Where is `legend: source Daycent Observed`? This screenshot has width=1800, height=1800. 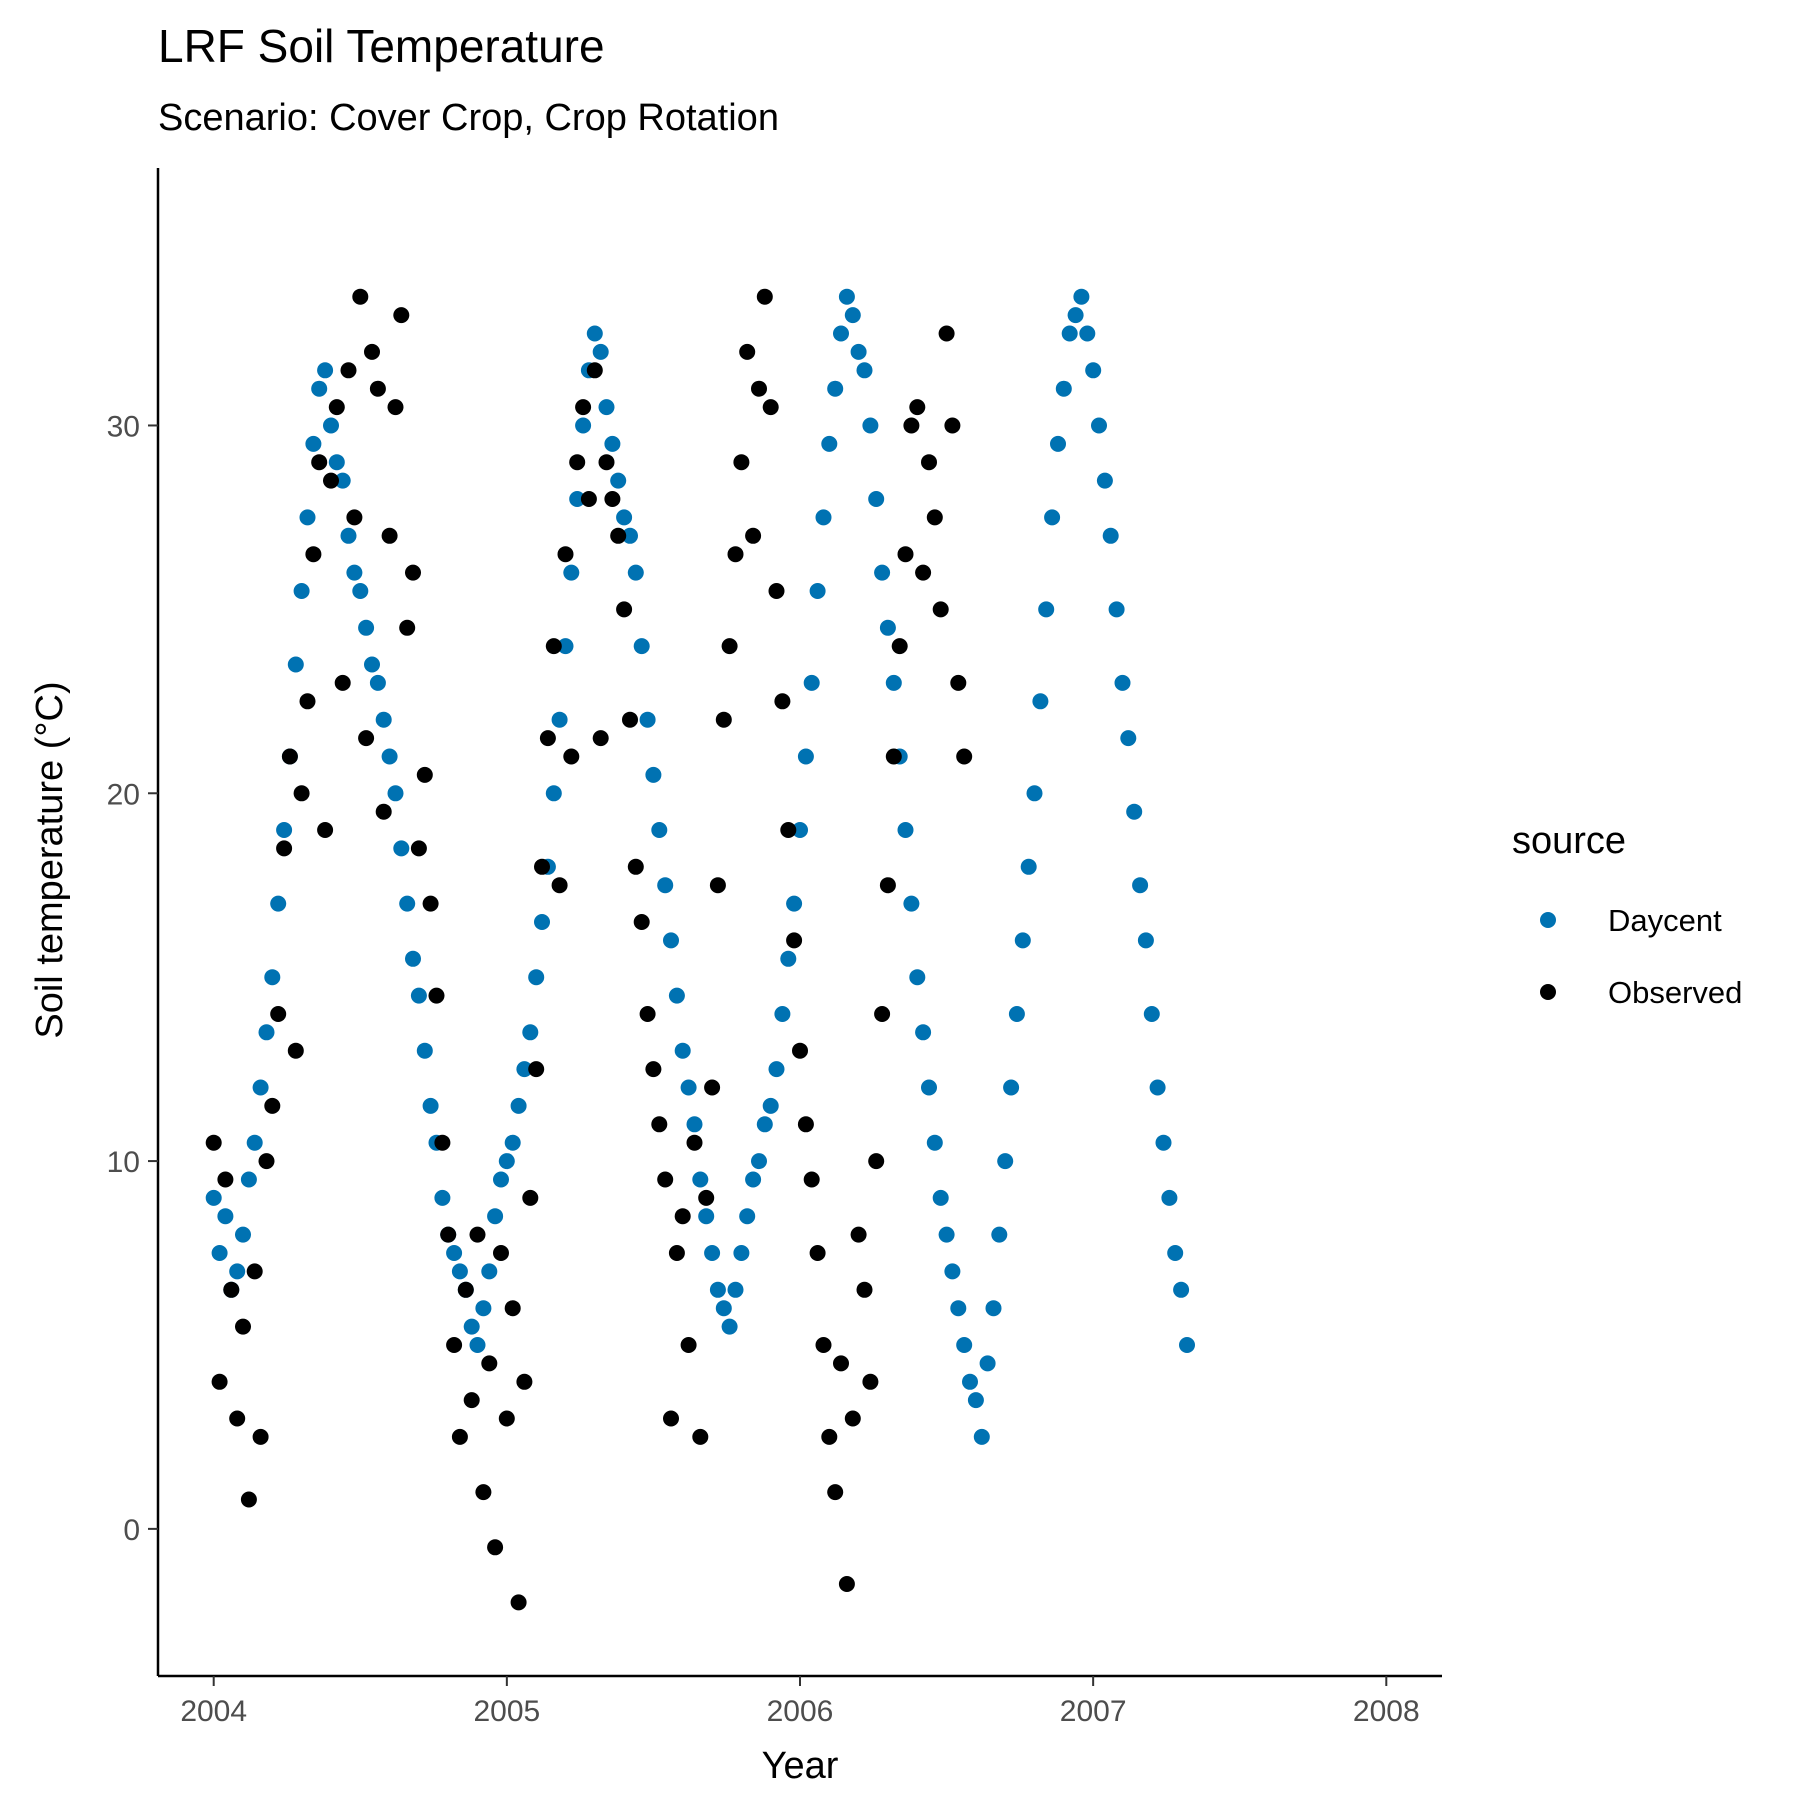 legend: source Daycent Observed is located at coordinates (1627, 915).